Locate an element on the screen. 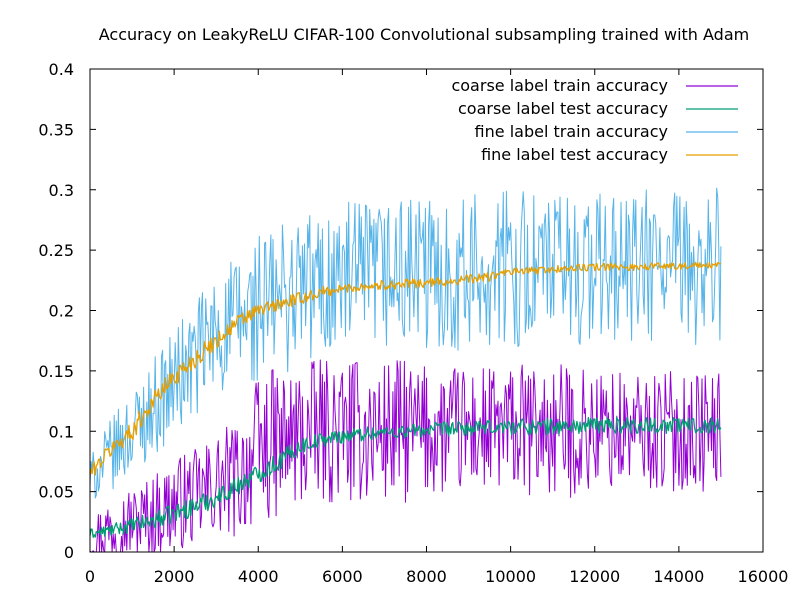 This screenshot has width=800, height=600. y-tick-label: 0.4 is located at coordinates (61, 69).